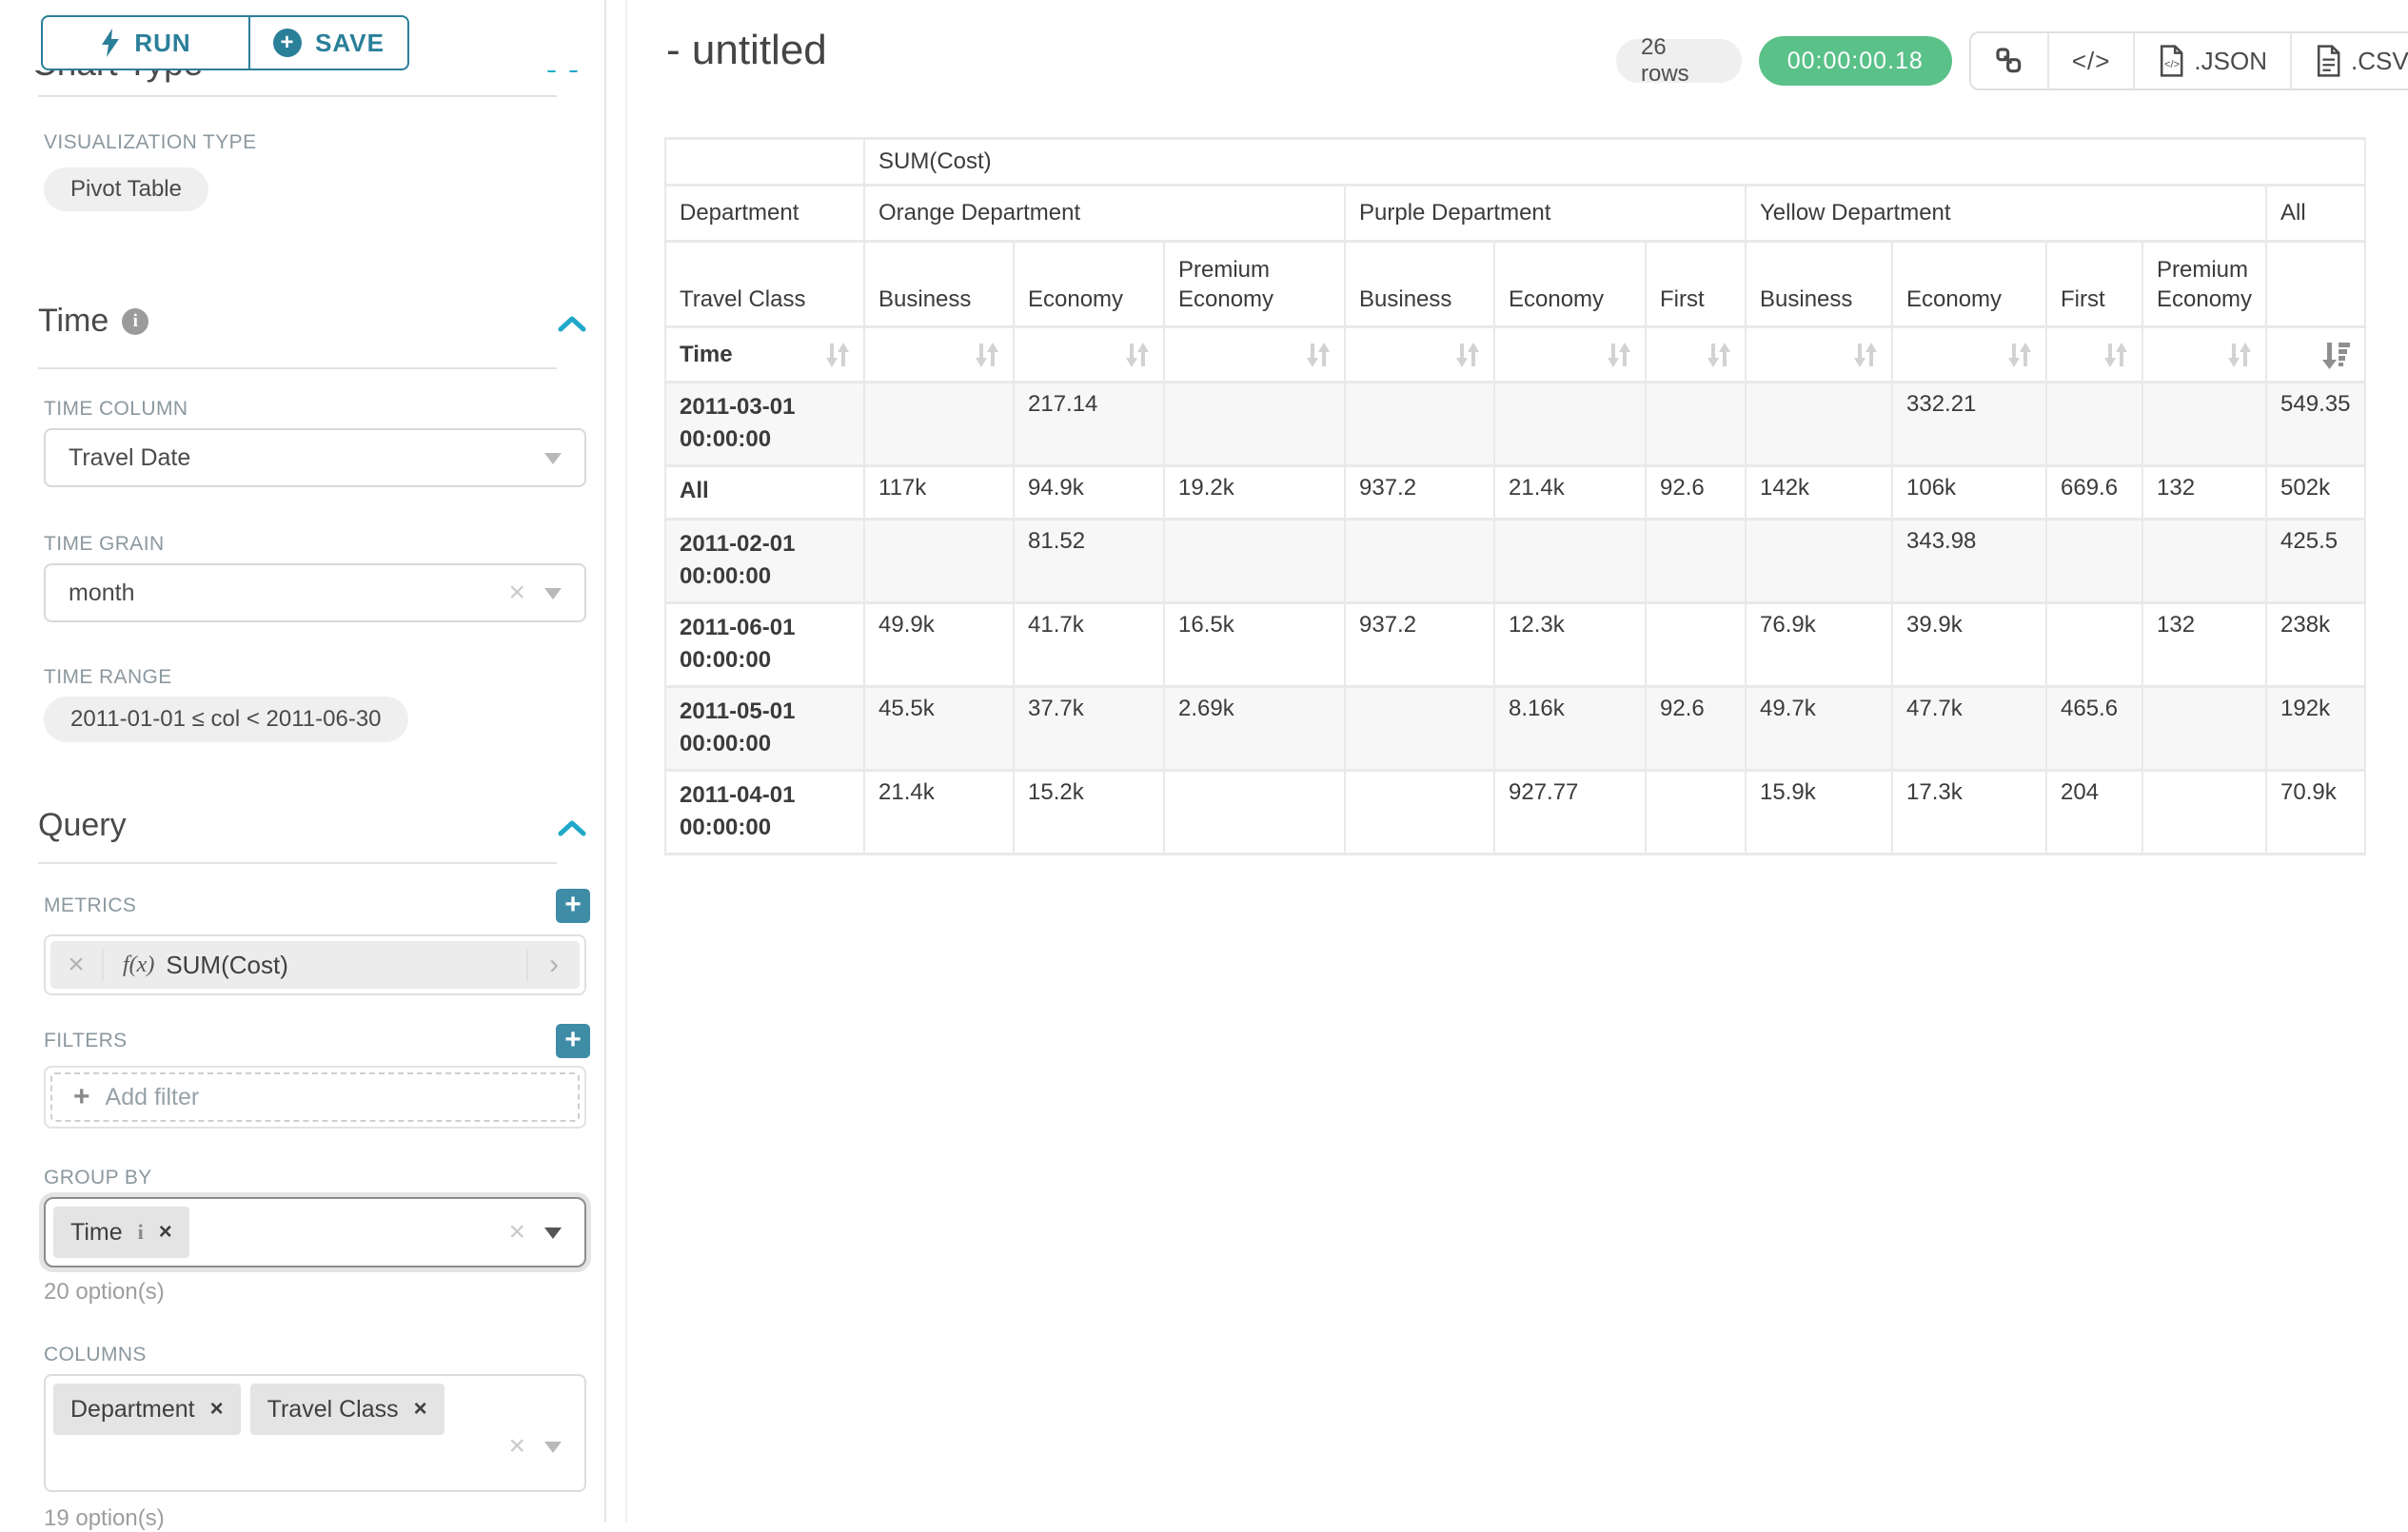 The image size is (2408, 1532). Describe the element at coordinates (329, 42) in the screenshot. I see `save-button: + SAVE` at that location.